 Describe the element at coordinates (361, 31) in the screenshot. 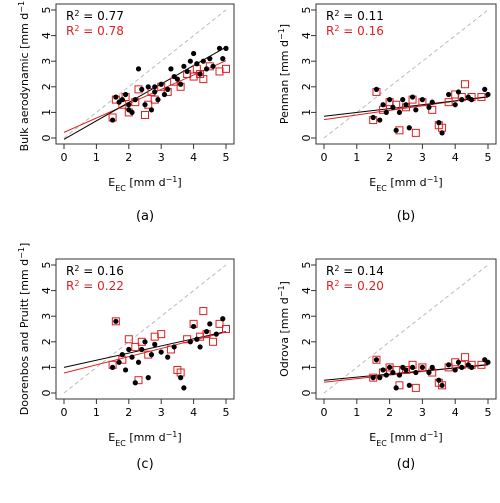

I see `r2-value: = 0.16` at that location.